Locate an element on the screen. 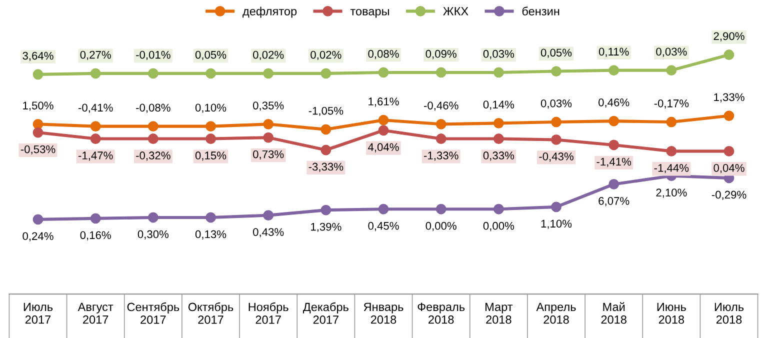 The width and height of the screenshot is (767, 338). annotation: 3,64% is located at coordinates (38, 57).